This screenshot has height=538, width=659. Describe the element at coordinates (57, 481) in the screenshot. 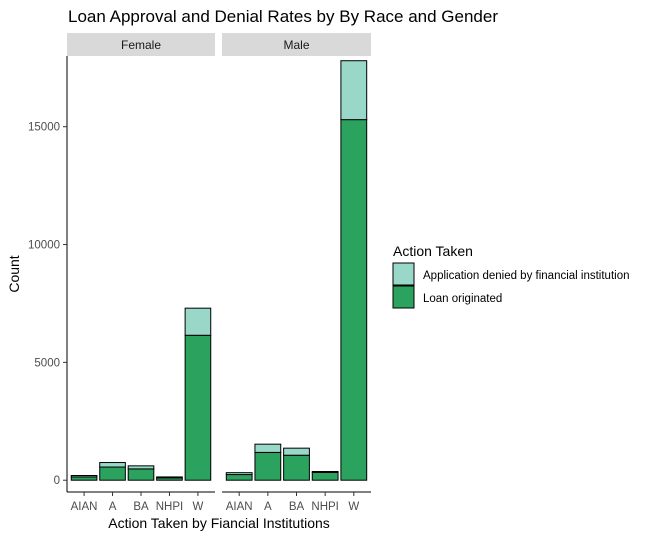

I see `y-tick-label: 0` at that location.